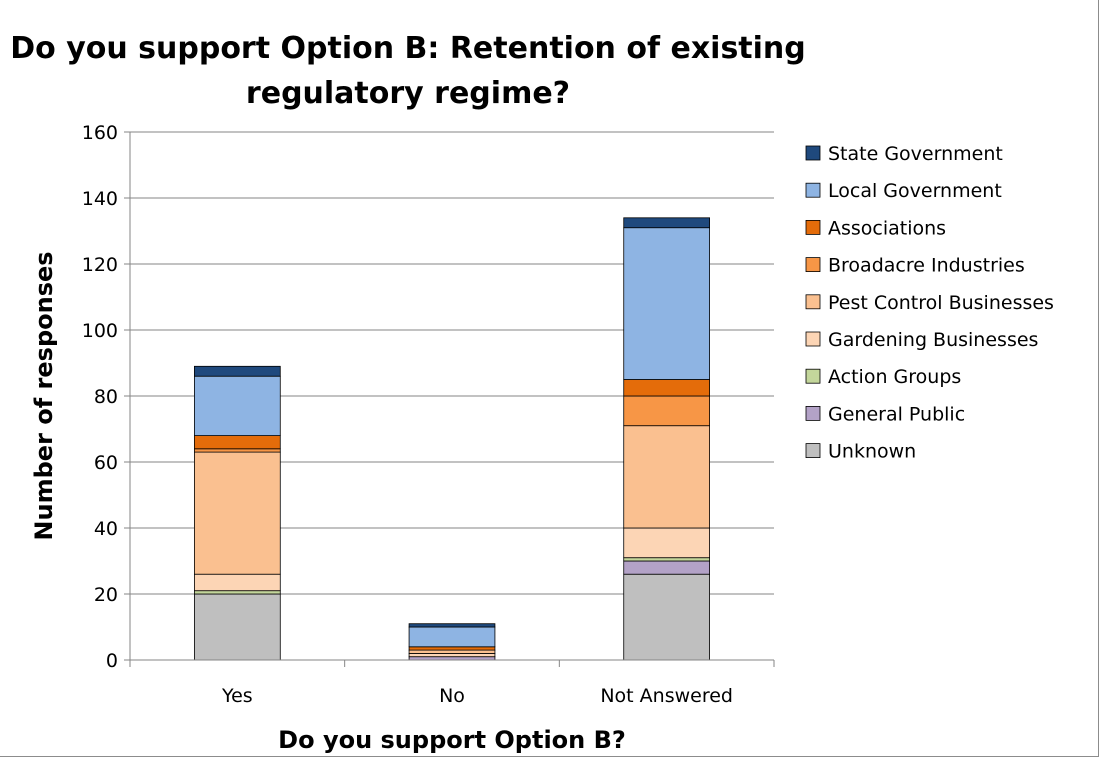  What do you see at coordinates (106, 595) in the screenshot?
I see `y-tick-label: 20` at bounding box center [106, 595].